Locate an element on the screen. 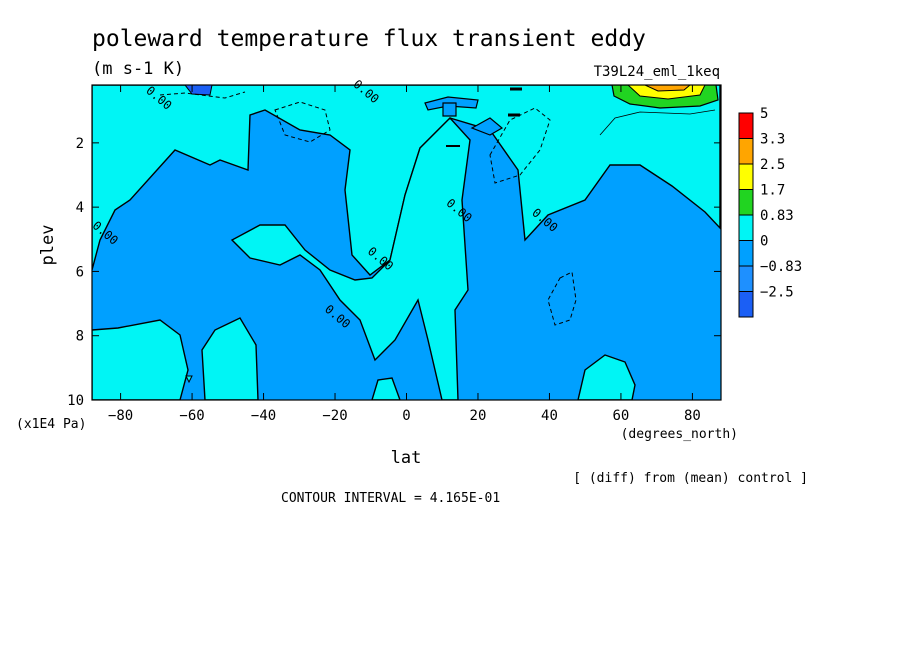 The height and width of the screenshot is (654, 904). field-positive-blob-s2 is located at coordinates (386, 388).